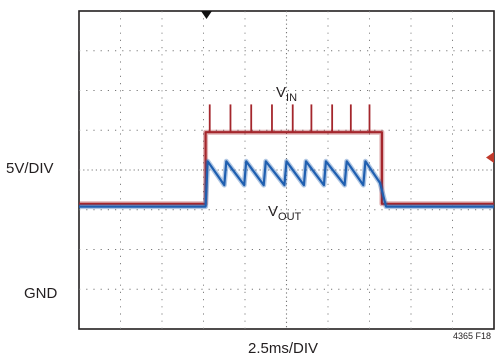  Describe the element at coordinates (286, 184) in the screenshot. I see `vout-trace` at that location.